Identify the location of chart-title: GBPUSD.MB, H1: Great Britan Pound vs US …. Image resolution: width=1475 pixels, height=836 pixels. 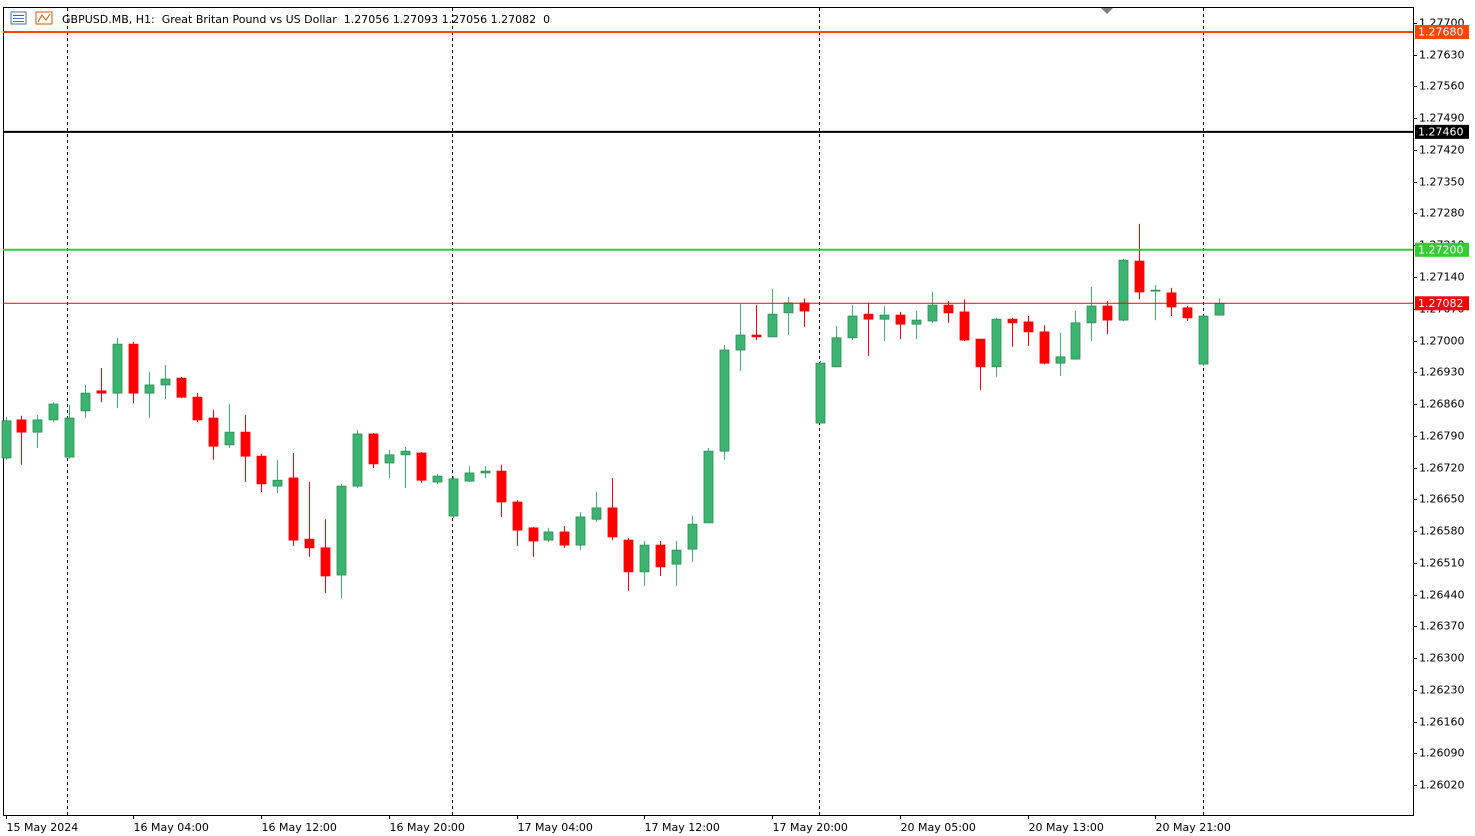
(306, 19).